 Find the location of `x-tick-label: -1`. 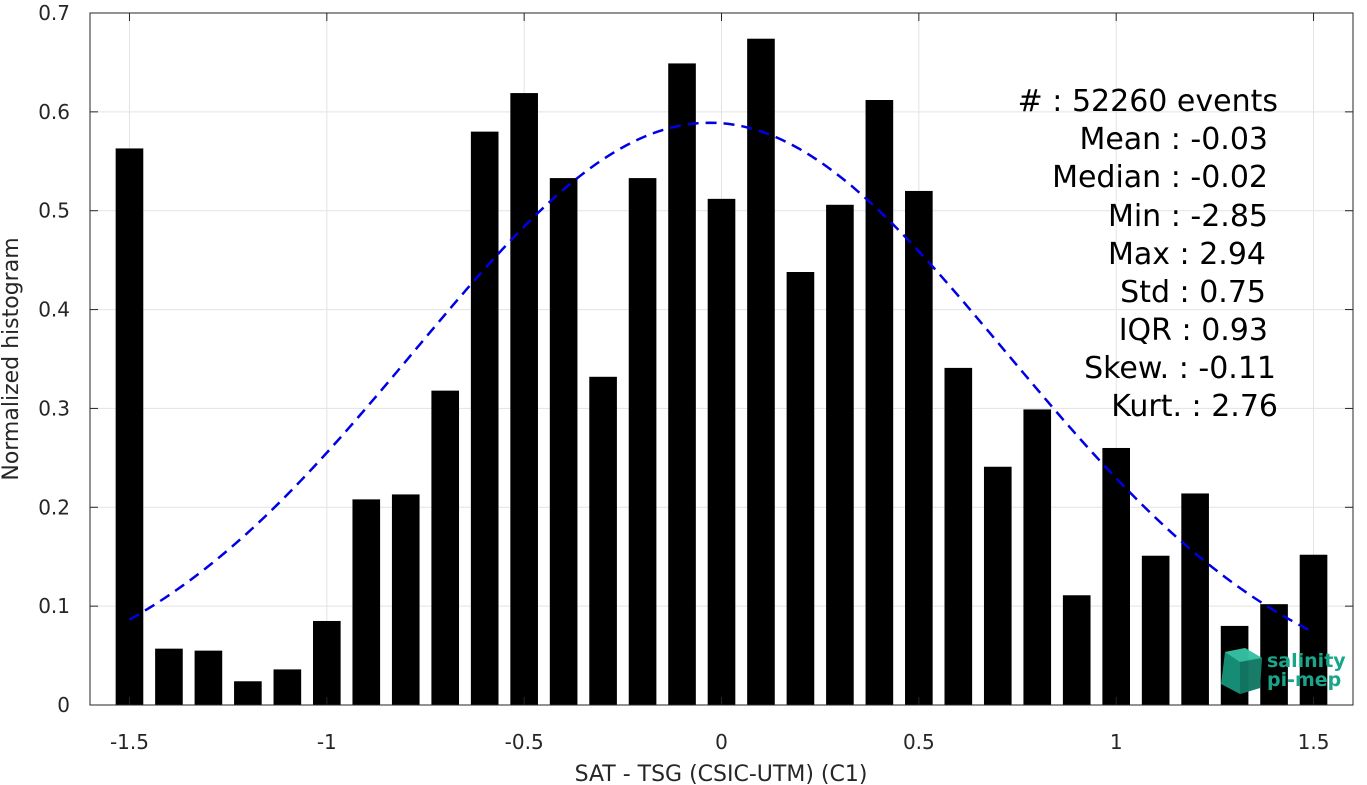

x-tick-label: -1 is located at coordinates (327, 742).